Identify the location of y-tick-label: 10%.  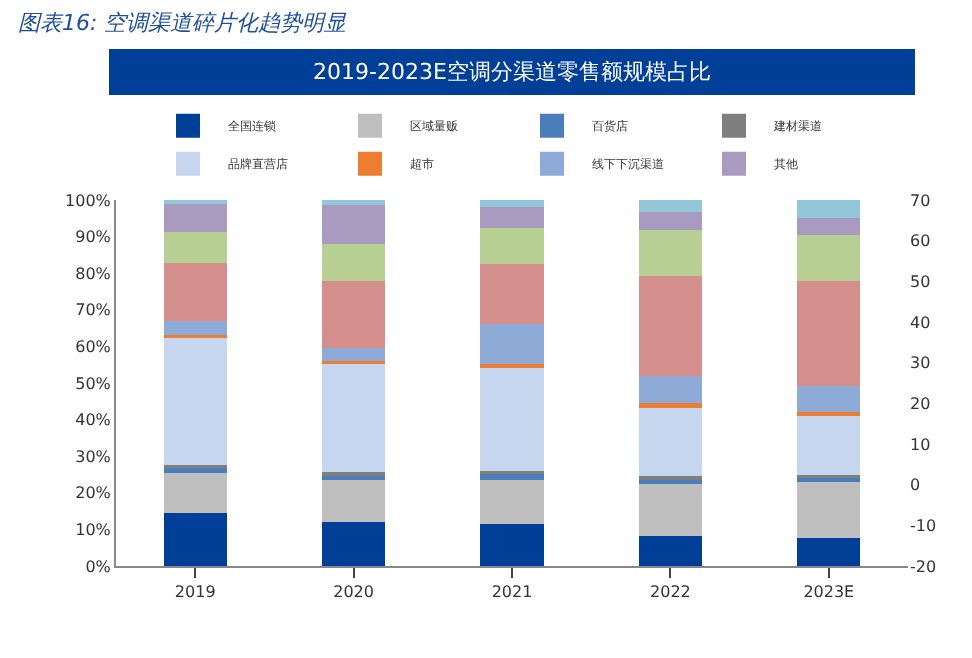
(93, 530).